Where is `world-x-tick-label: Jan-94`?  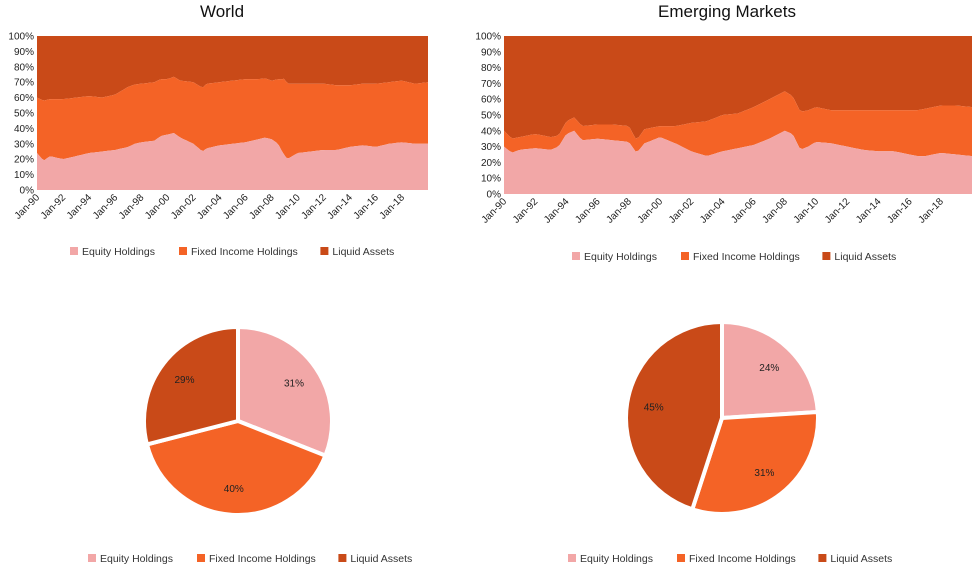 world-x-tick-label: Jan-94 is located at coordinates (80, 207).